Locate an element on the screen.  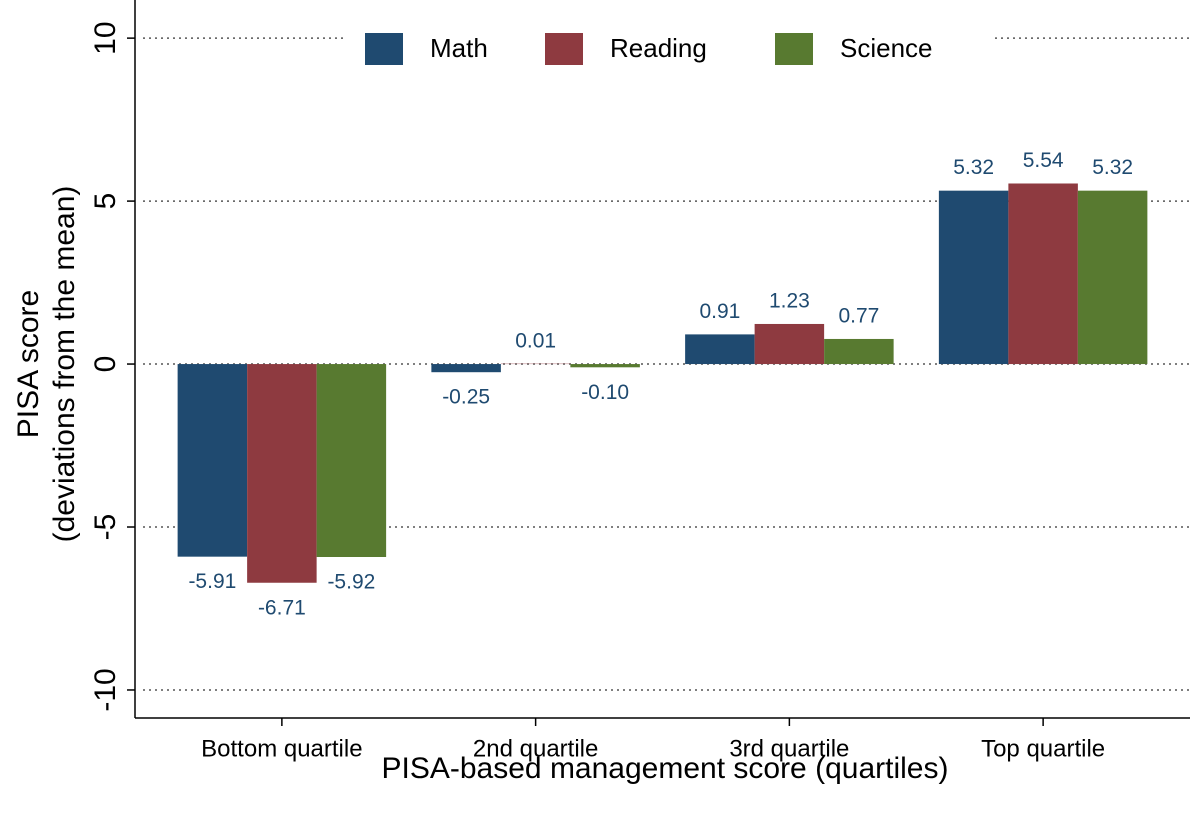
x-tick-label: Bottom quartile is located at coordinates (281, 748).